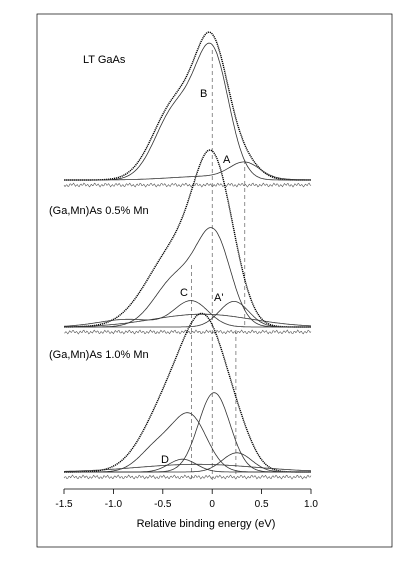 This screenshot has width=415, height=588. Describe the element at coordinates (187, 332) in the screenshot. I see `panel-2-residual-curve` at that location.